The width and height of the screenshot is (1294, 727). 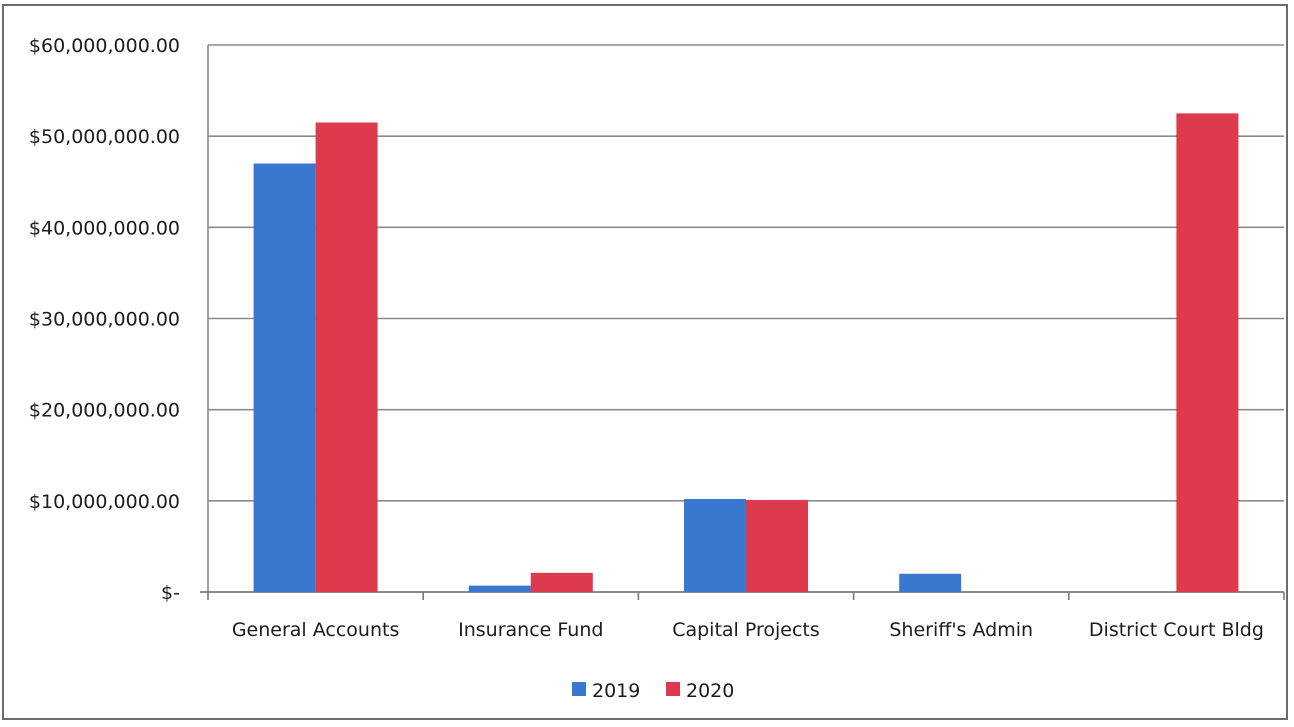 I want to click on x-ticks, so click(x=746, y=596).